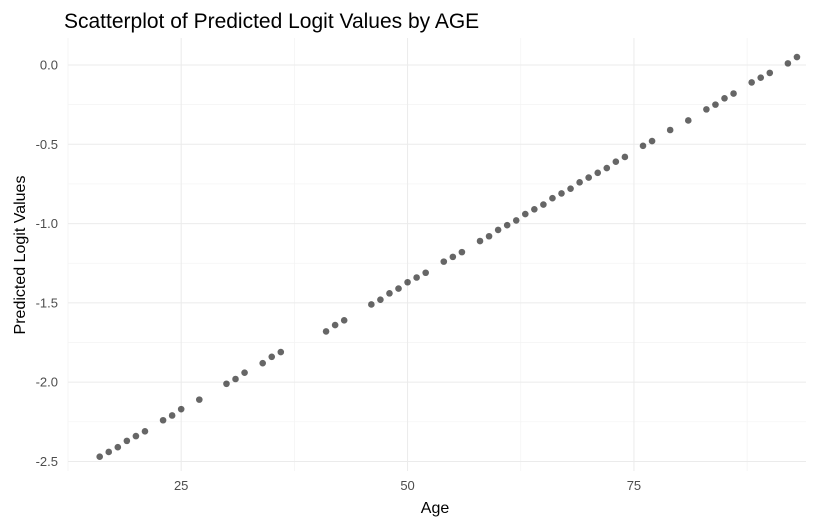 The height and width of the screenshot is (526, 816). Describe the element at coordinates (47, 461) in the screenshot. I see `y-tick-label: -2.5` at that location.